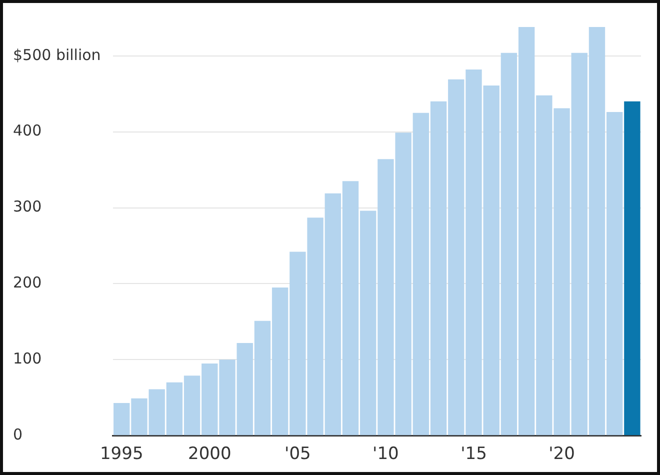 This screenshot has width=660, height=475. I want to click on y-tick-label: 400, so click(27, 131).